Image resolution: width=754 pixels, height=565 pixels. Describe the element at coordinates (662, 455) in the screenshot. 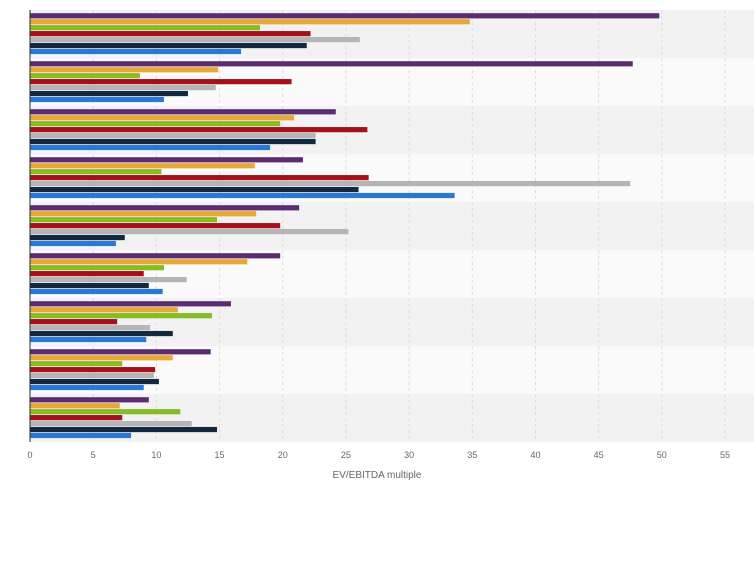

I see `x-tick-label: 50` at that location.